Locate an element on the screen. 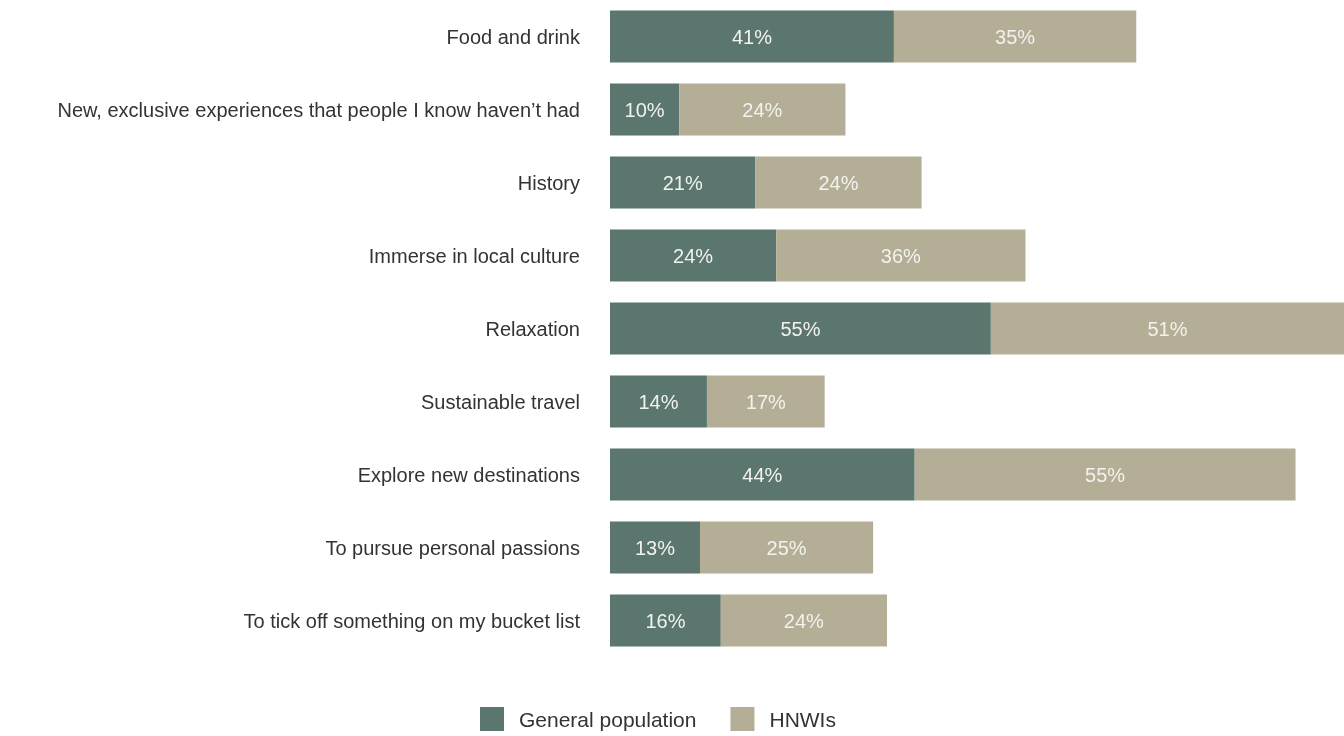 The height and width of the screenshot is (736, 1344). y-tick-label: Sustainable travel is located at coordinates (500, 401).